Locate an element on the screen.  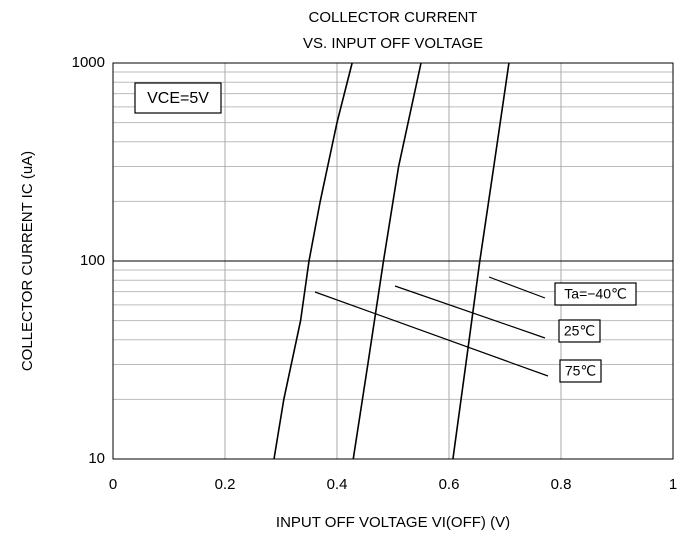
series-label: Ta=−40℃ is located at coordinates (595, 294).